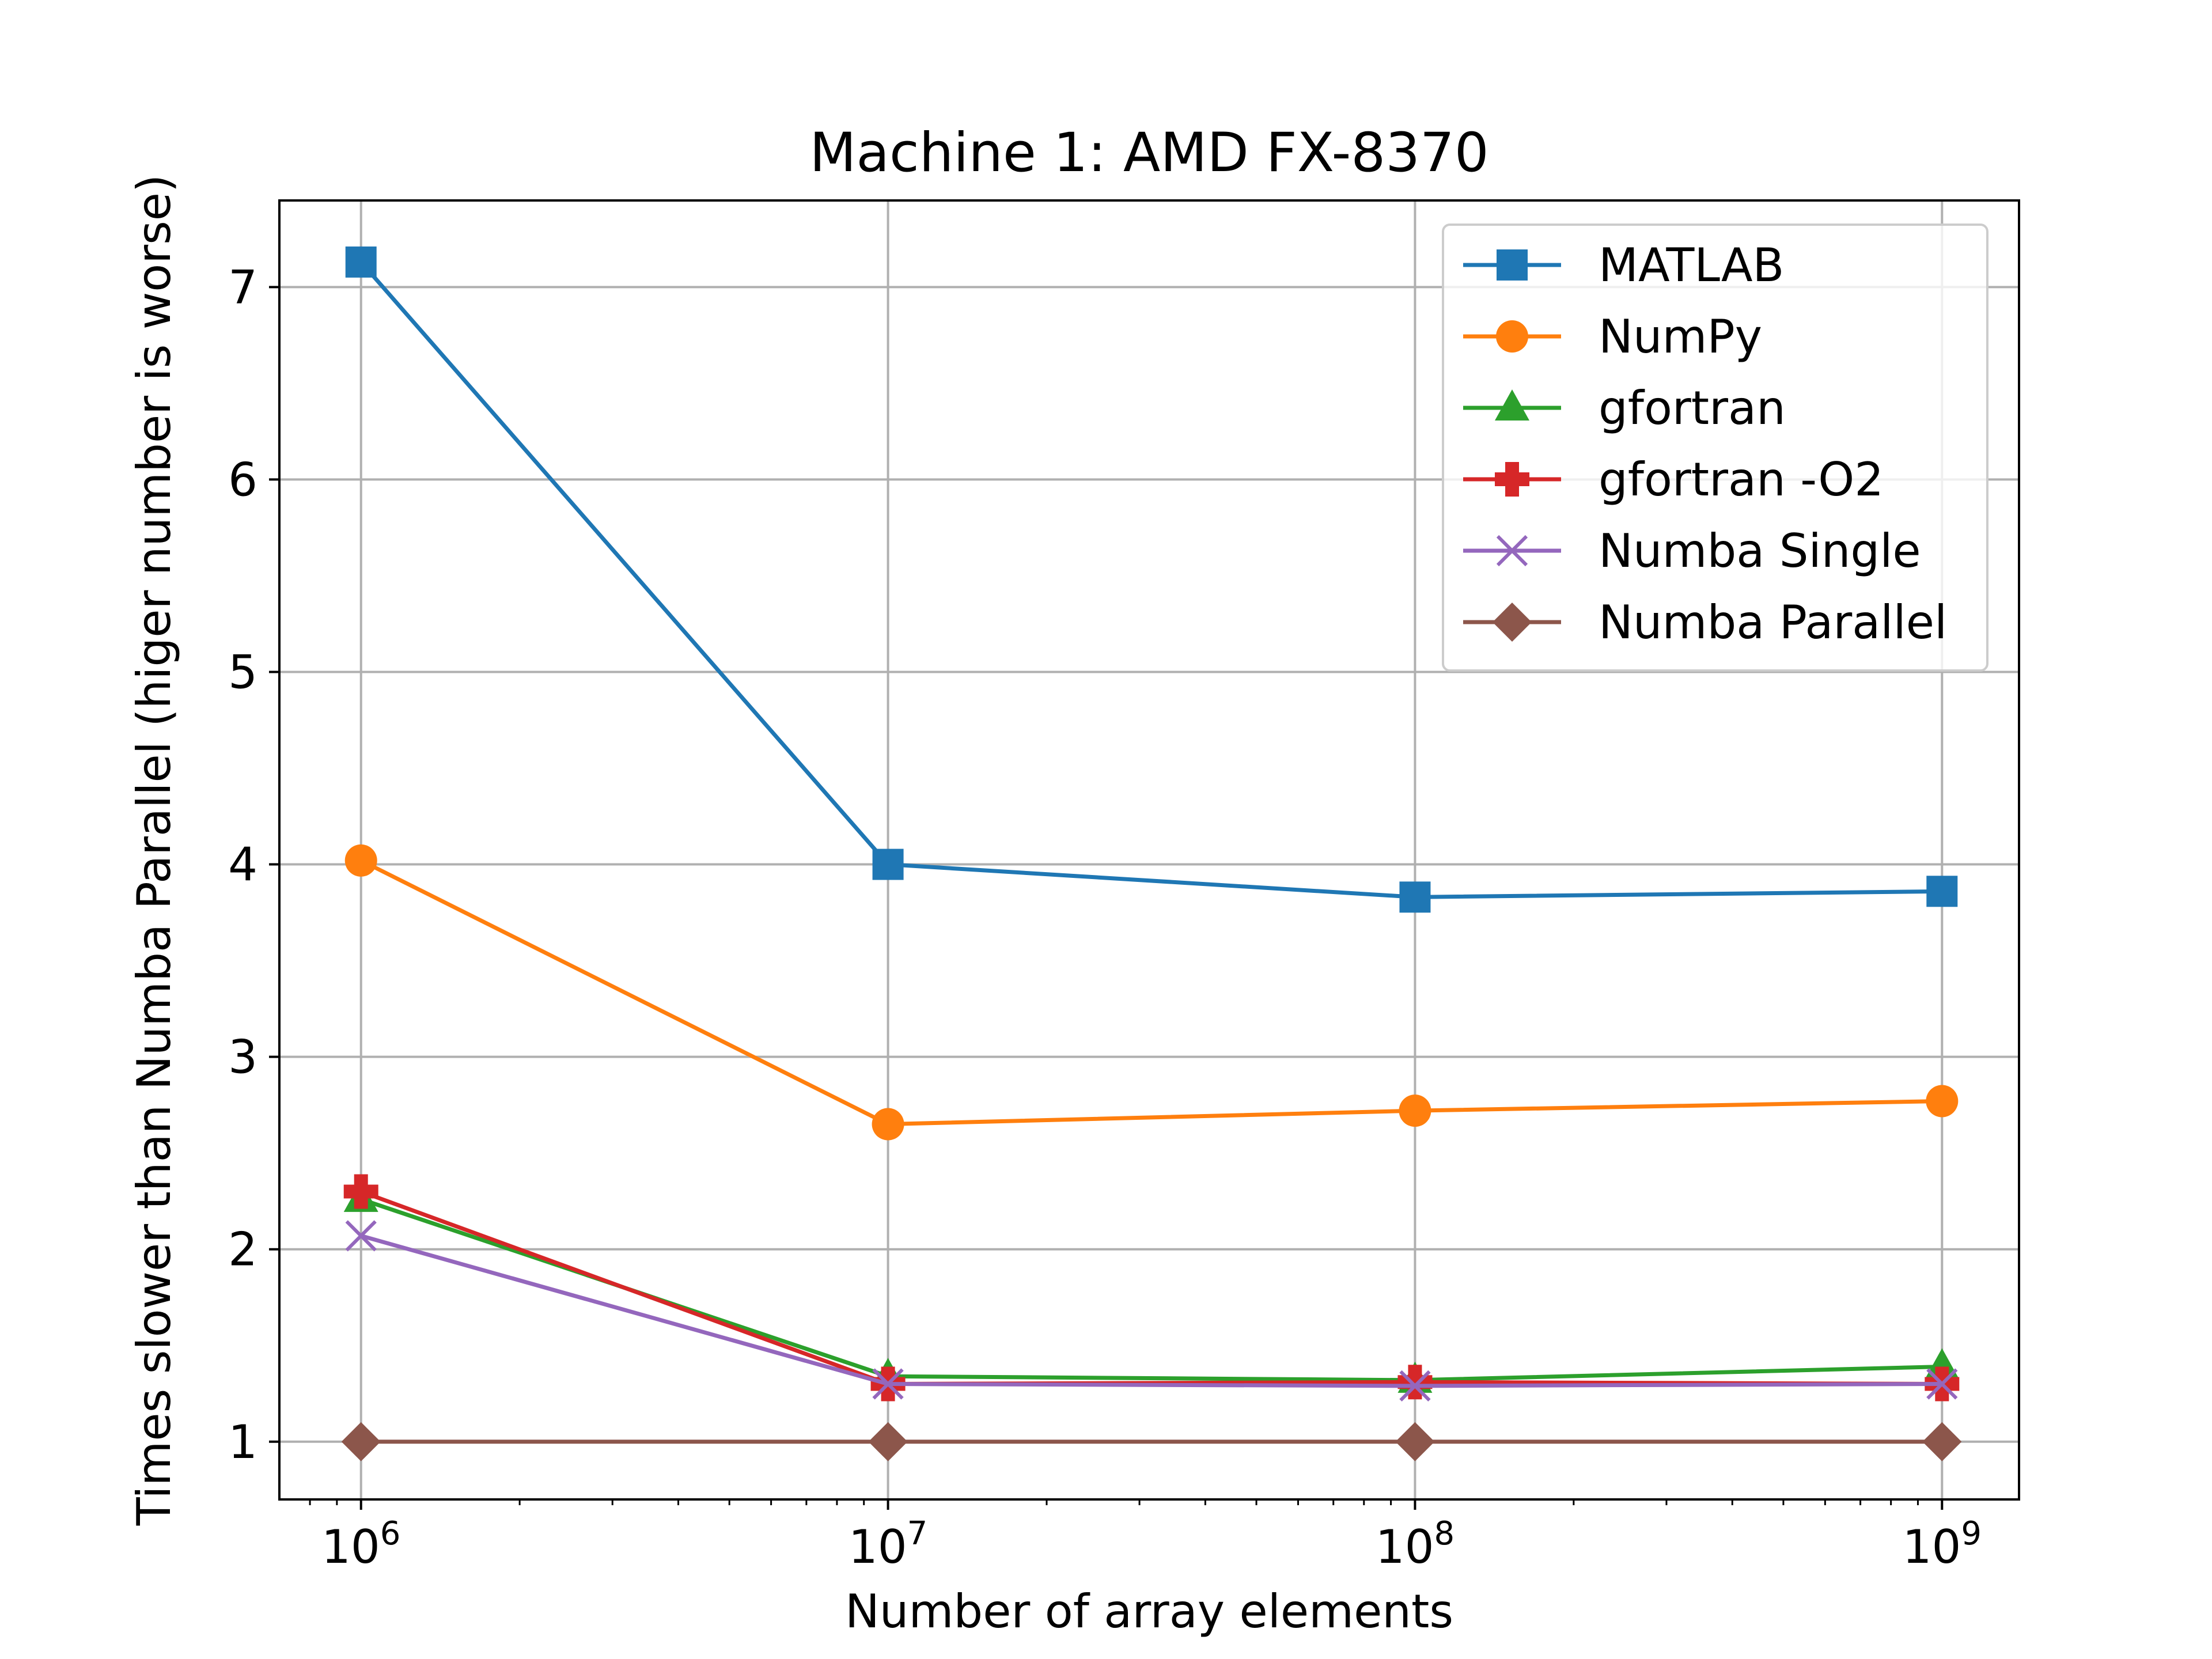 This screenshot has width=2212, height=1659. What do you see at coordinates (917, 1533) in the screenshot?
I see `x-tick-label-exponent: 7` at bounding box center [917, 1533].